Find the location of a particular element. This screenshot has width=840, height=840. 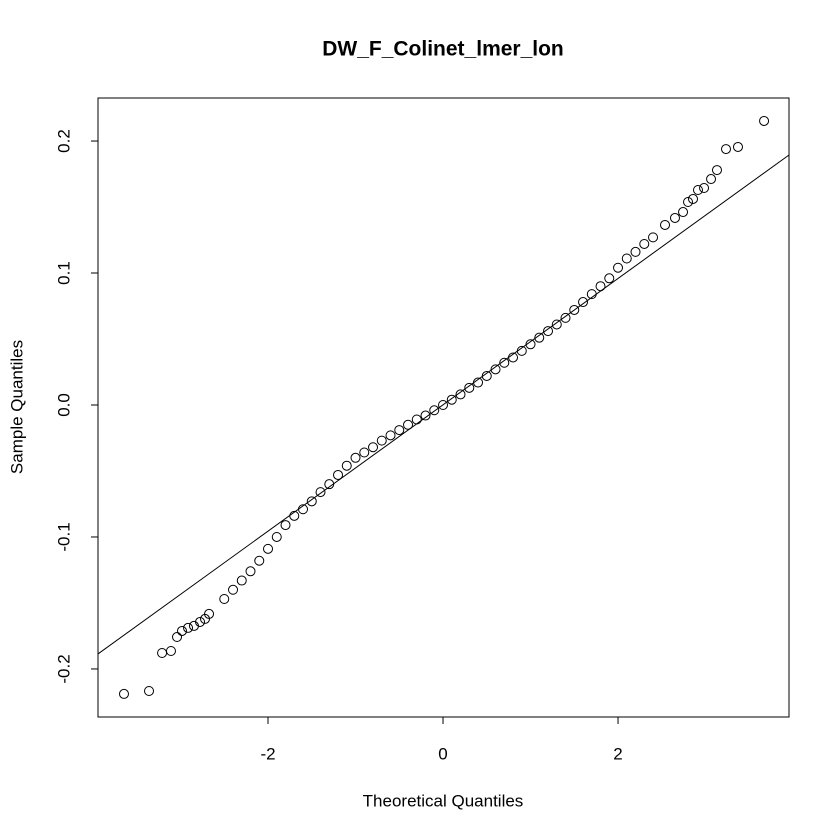

y-tick-label: 0.2 is located at coordinates (63, 141).